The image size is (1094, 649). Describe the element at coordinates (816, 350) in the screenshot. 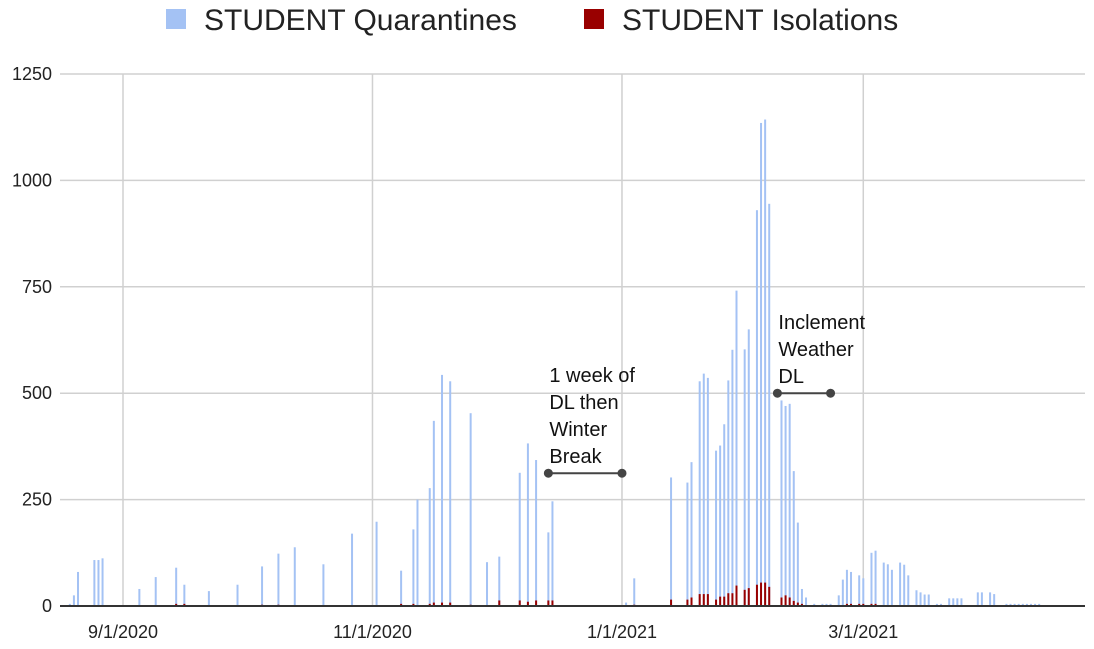

I see `annotation-text: Weather` at that location.